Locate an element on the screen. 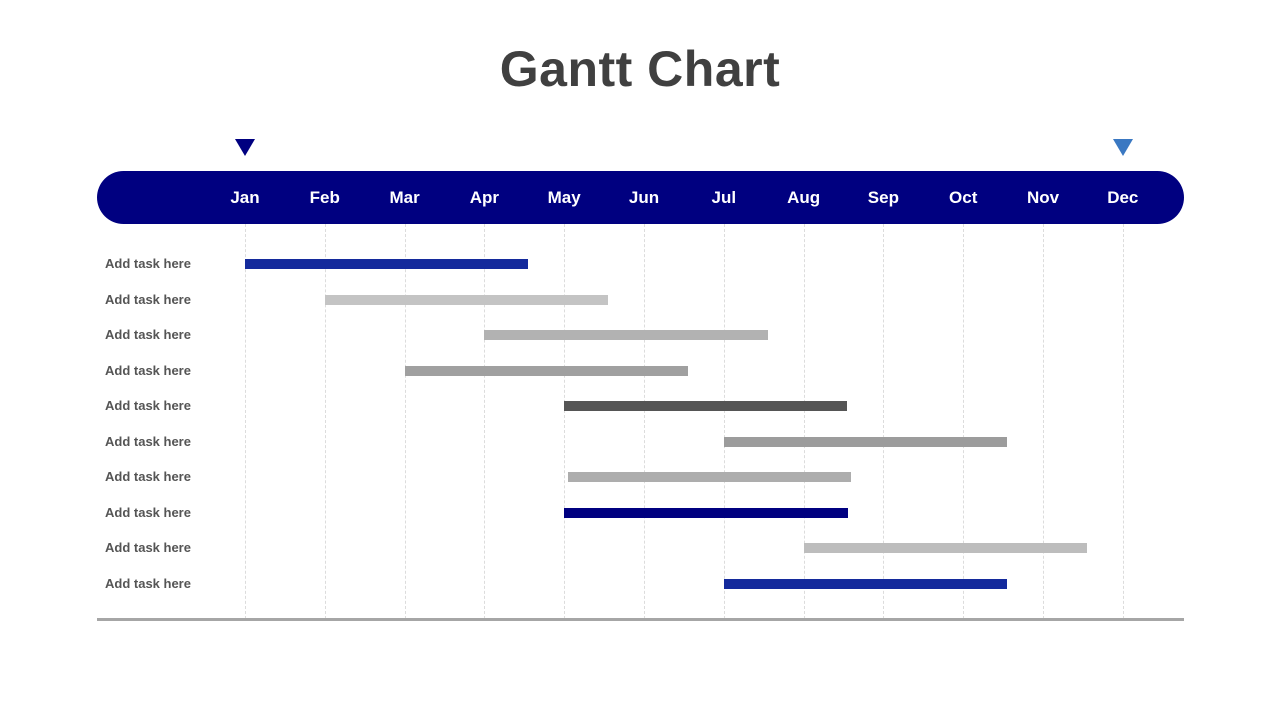 This screenshot has height=720, width=1280. month-label-jan: Jan is located at coordinates (245, 197).